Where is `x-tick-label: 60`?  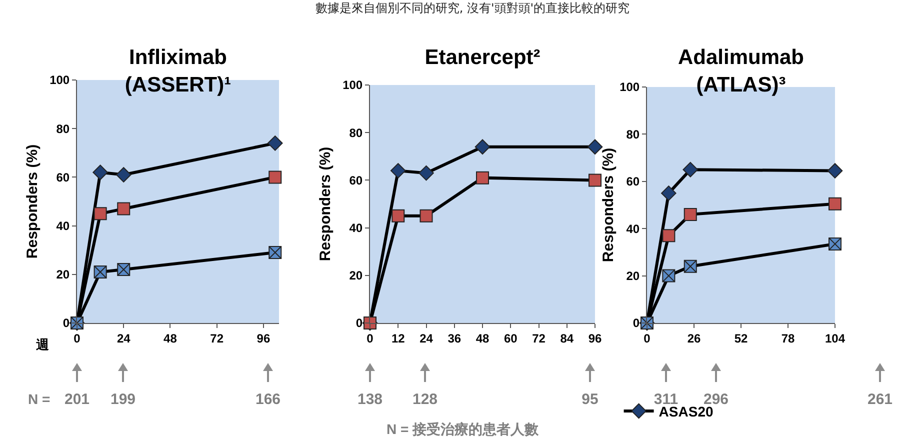
x-tick-label: 60 is located at coordinates (511, 338).